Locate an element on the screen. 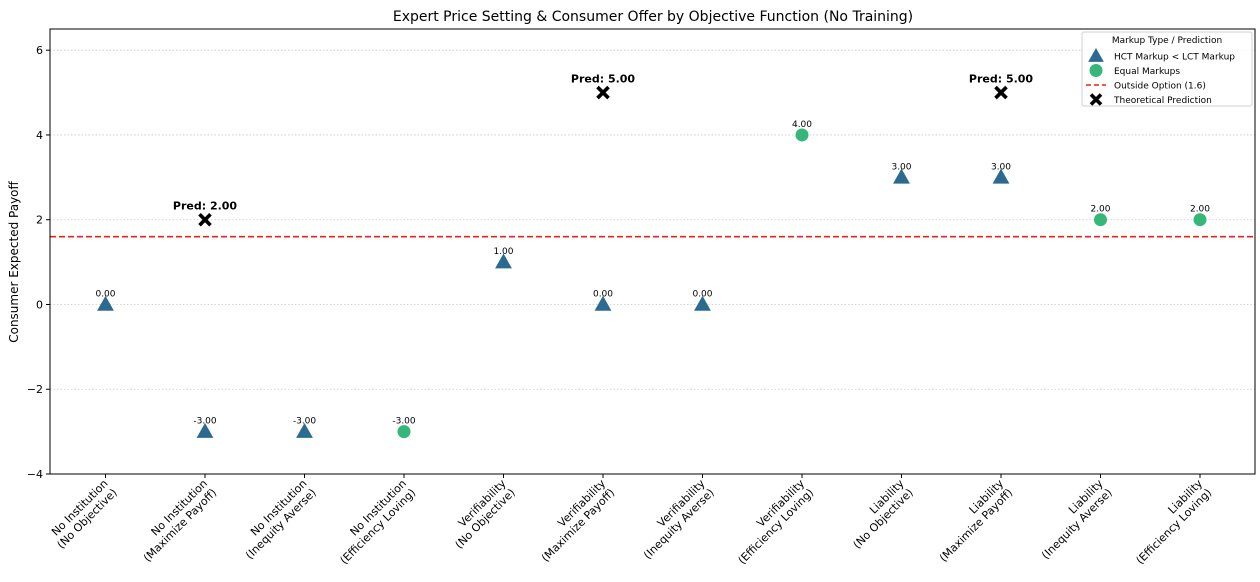 The image size is (1260, 582). x-tick-label: Liability(Inequity Averse) is located at coordinates (1077, 519).